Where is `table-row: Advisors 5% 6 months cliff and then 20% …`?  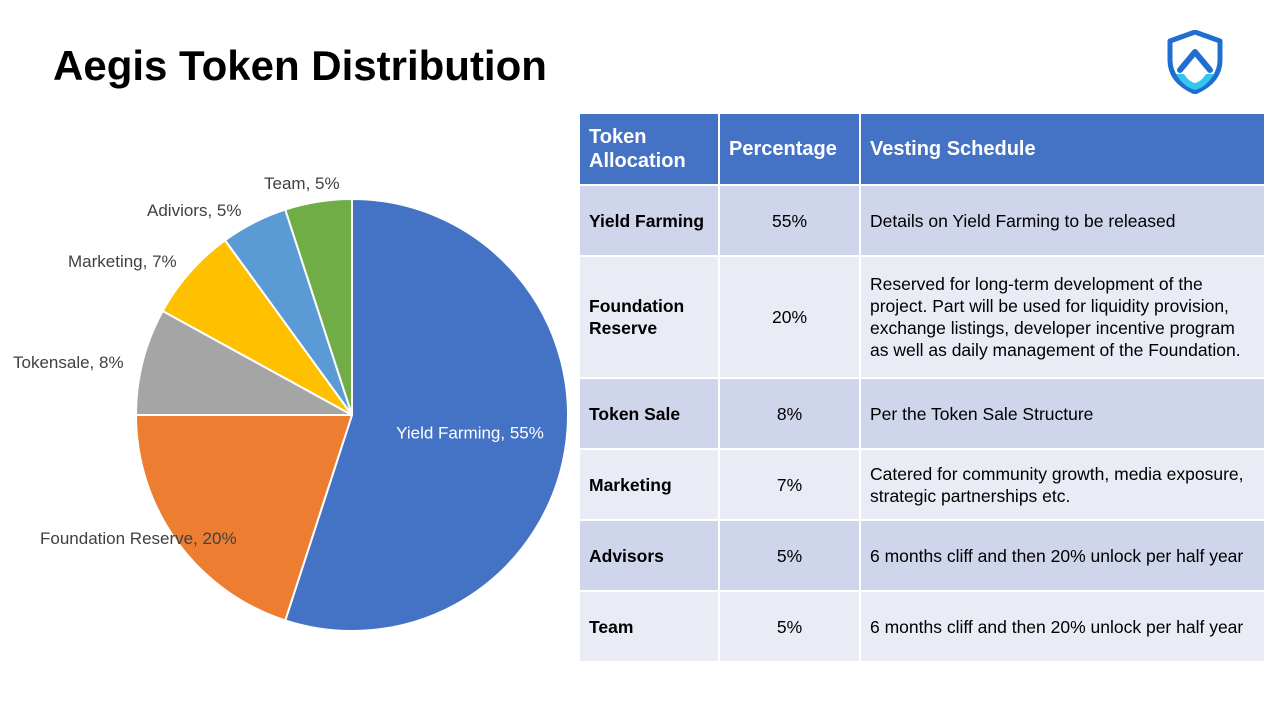 table-row: Advisors 5% 6 months cliff and then 20% … is located at coordinates (922, 555).